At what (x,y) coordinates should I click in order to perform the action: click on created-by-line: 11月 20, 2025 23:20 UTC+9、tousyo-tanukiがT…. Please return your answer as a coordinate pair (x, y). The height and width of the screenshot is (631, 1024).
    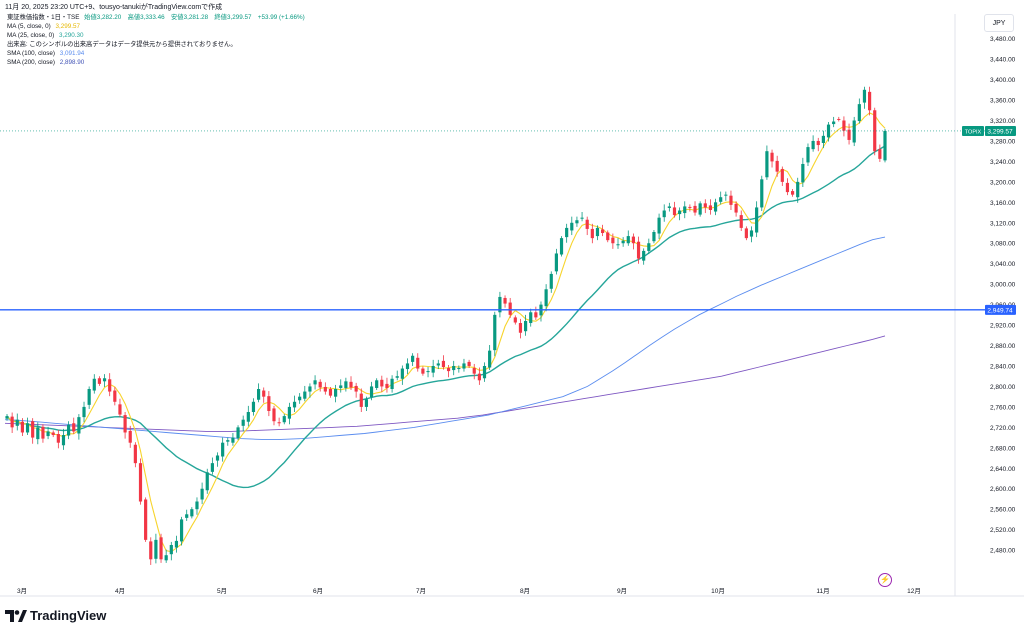
    Looking at the image, I should click on (114, 7).